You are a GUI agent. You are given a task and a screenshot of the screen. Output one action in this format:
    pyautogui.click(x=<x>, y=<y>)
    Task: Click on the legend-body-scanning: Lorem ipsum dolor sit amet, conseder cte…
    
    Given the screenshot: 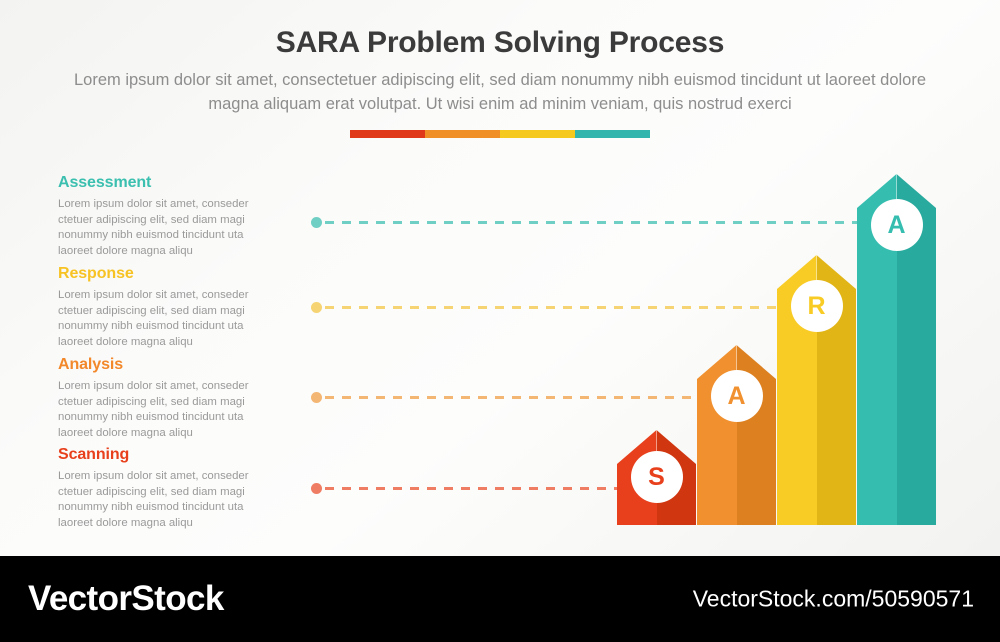 What is the action you would take?
    pyautogui.click(x=153, y=499)
    